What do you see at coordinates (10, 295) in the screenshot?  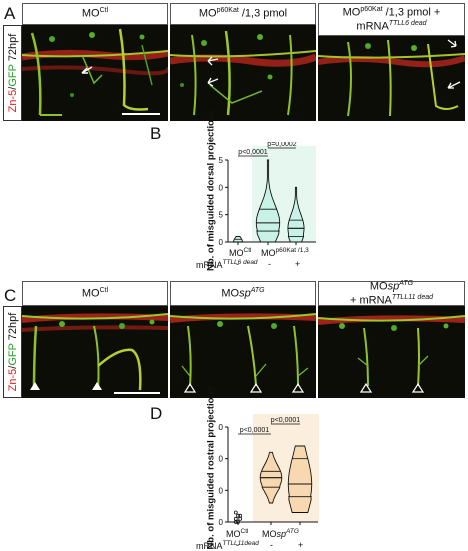 I see `panel-label-c: C` at bounding box center [10, 295].